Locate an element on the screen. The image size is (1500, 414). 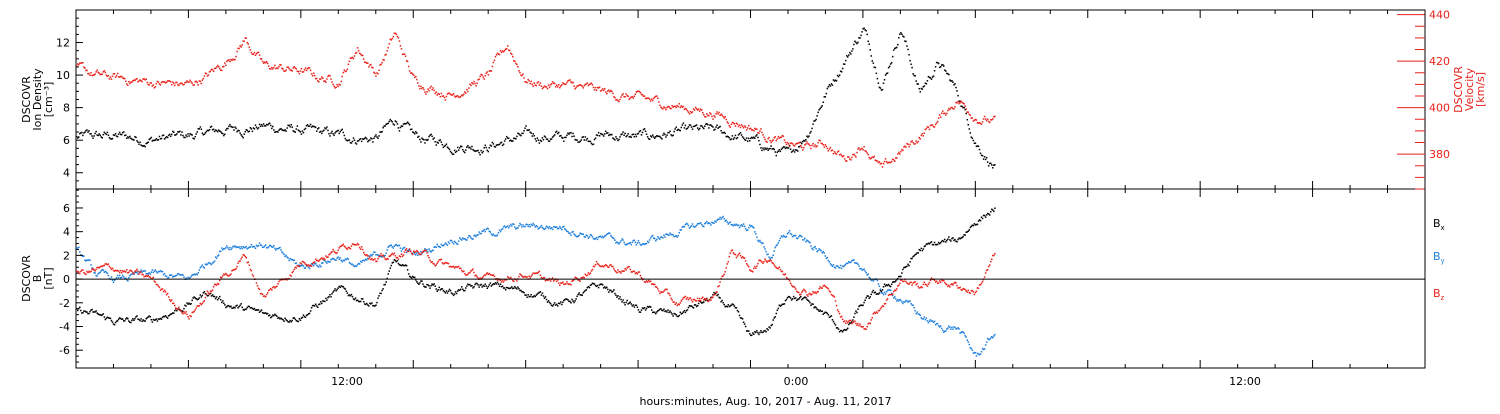
legend-label-z: Bz is located at coordinates (1439, 294).